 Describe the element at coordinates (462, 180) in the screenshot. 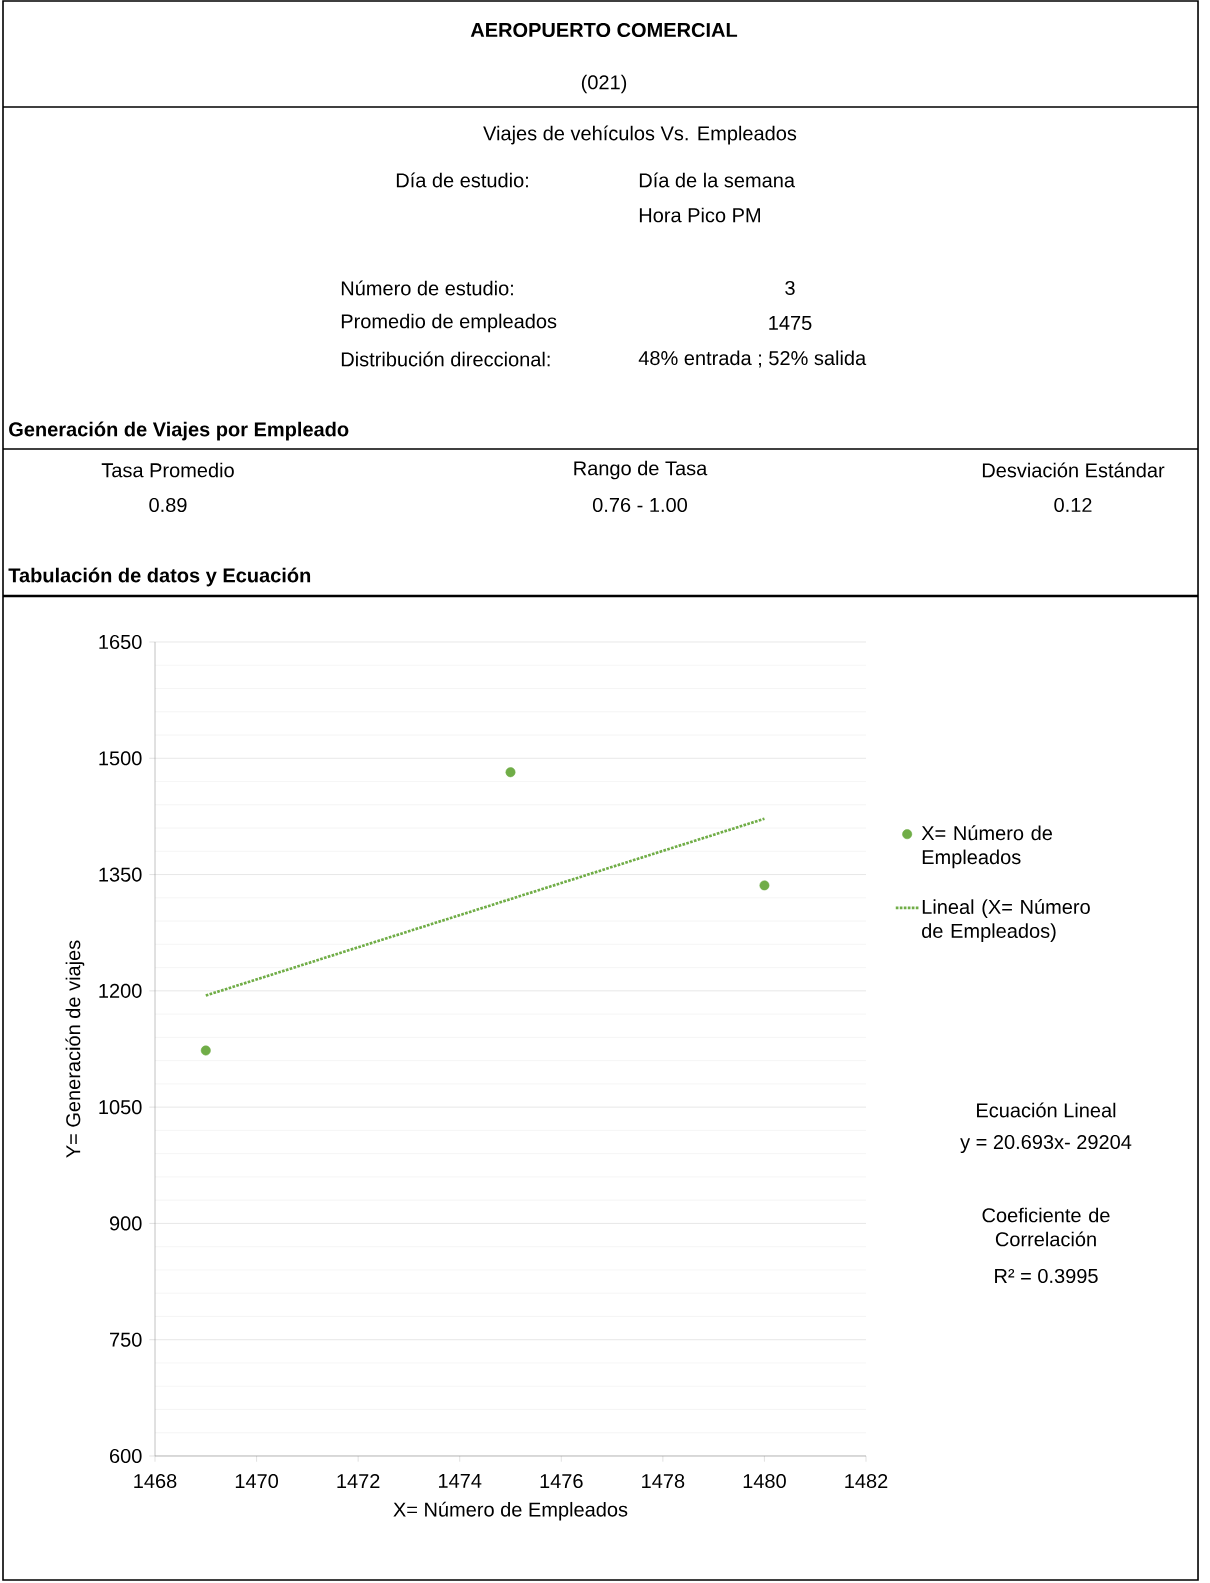

I see `text: Día de estudio:` at that location.